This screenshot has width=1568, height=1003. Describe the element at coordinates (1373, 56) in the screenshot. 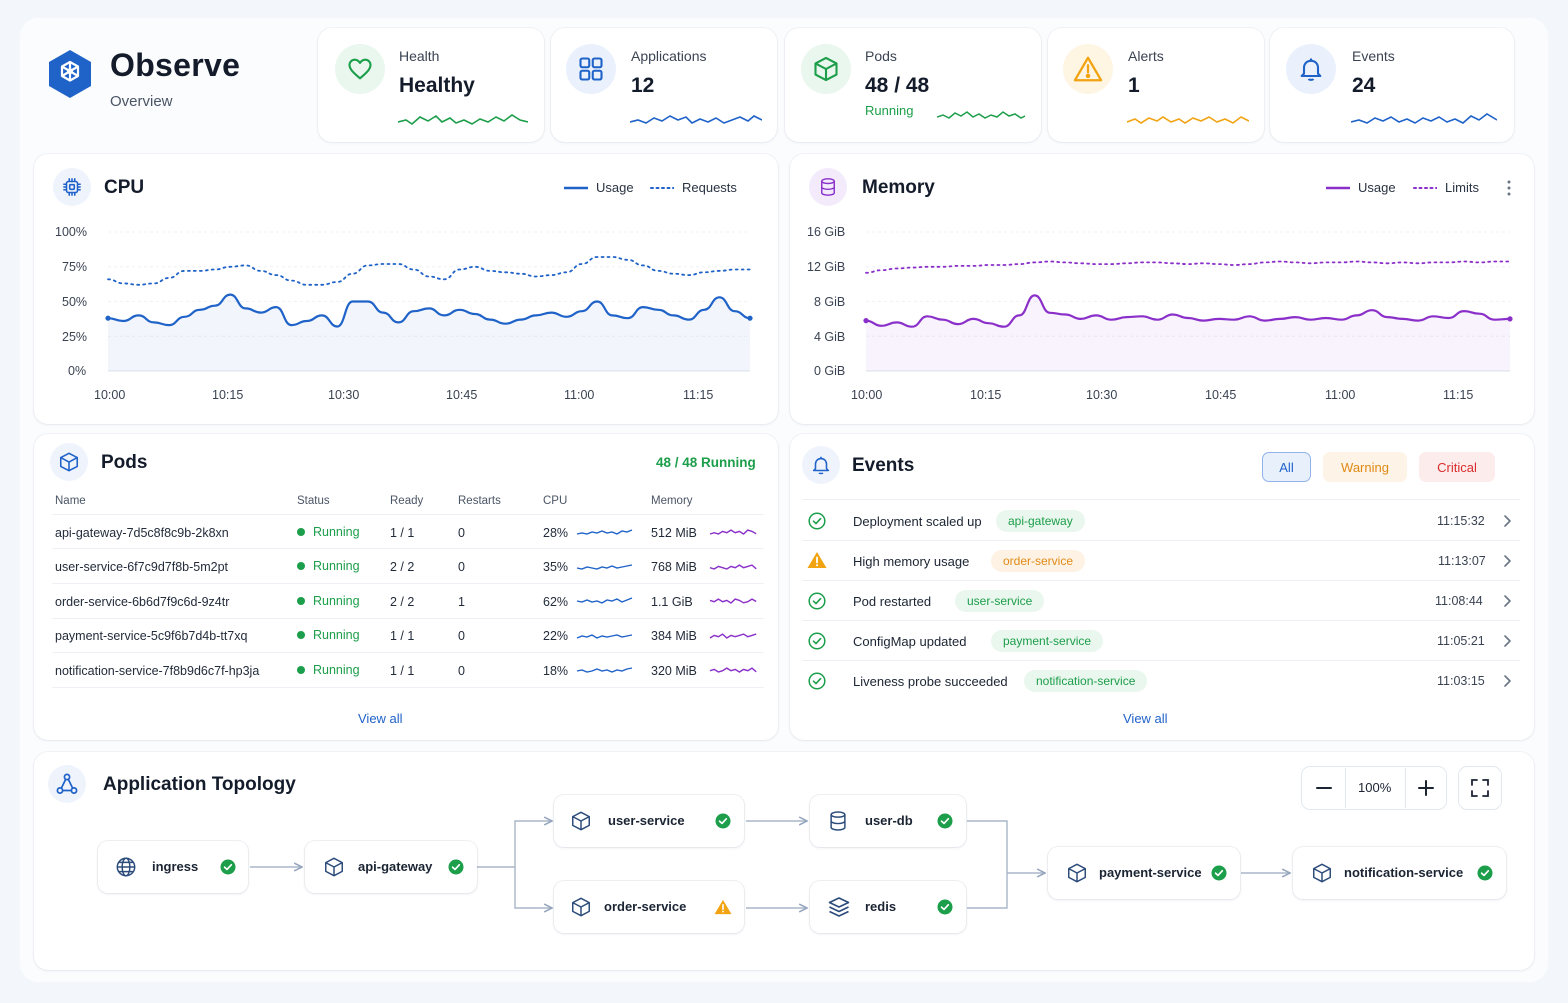

I see `stat-label-events: Events` at that location.